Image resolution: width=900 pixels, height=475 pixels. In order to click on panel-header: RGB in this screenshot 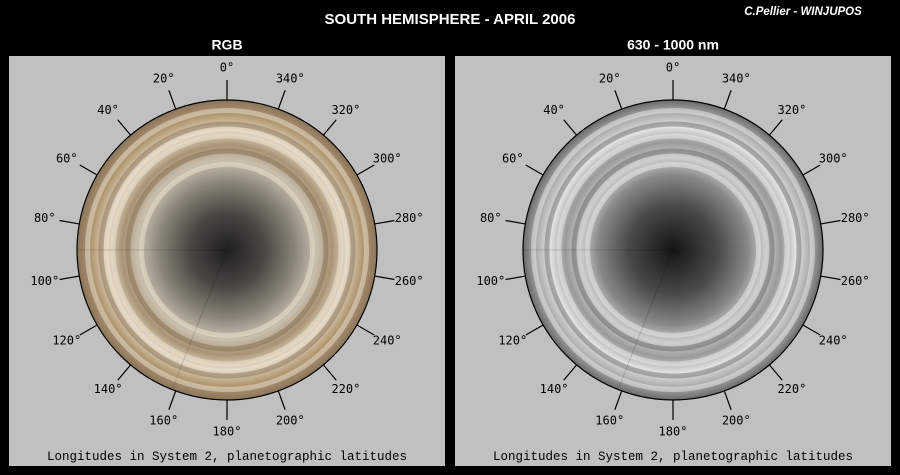, I will do `click(226, 45)`.